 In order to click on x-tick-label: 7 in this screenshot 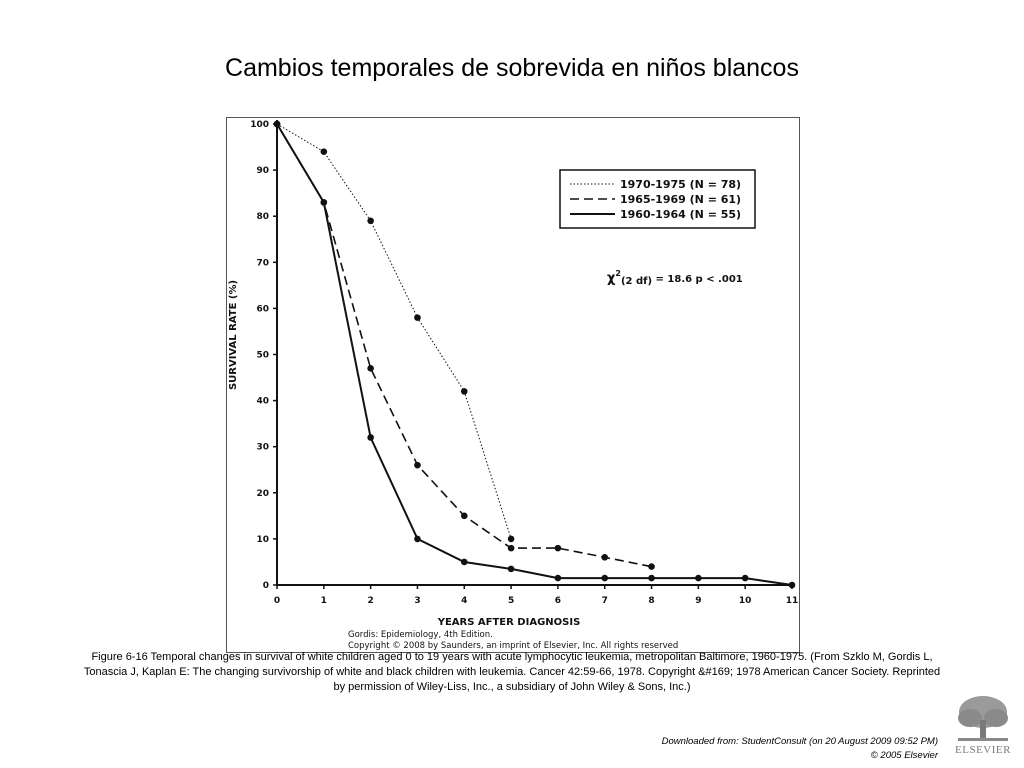, I will do `click(605, 601)`.